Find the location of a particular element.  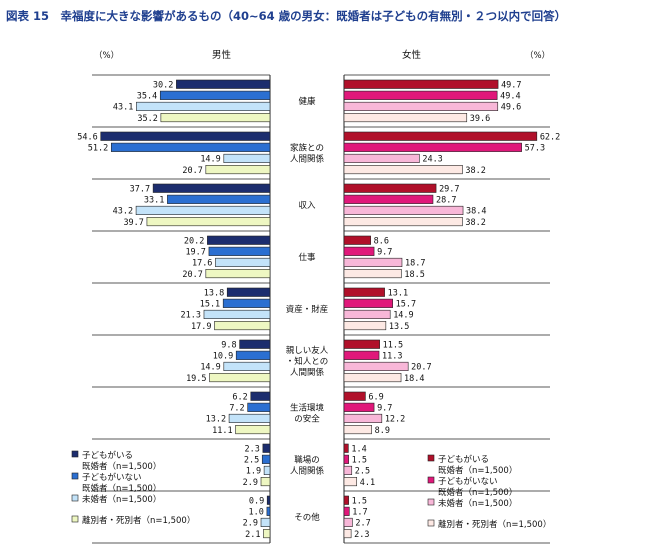

male-legend-label: 子どもがいる is located at coordinates (107, 455).